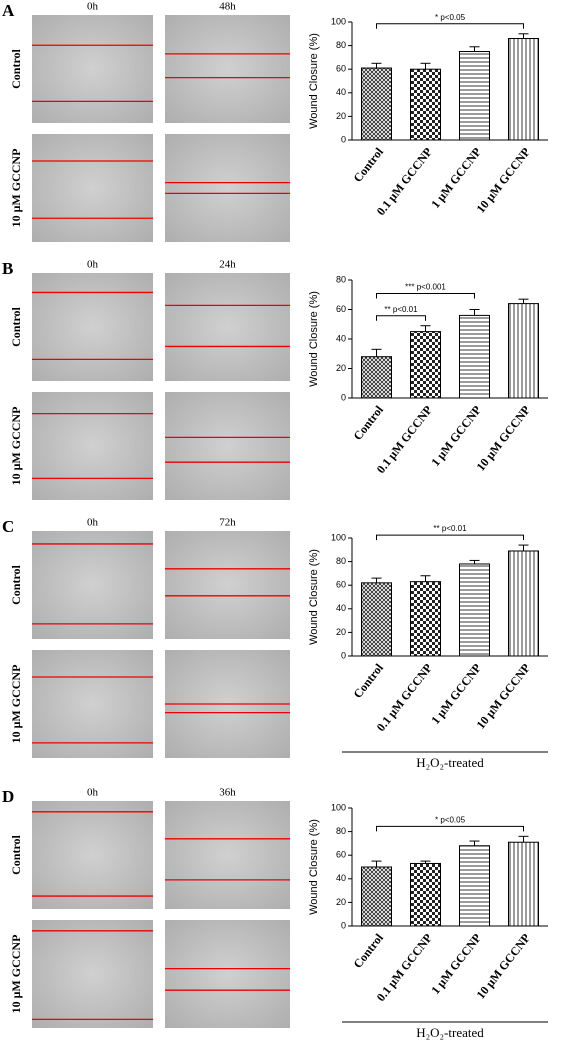 This screenshot has width=562, height=1050. Describe the element at coordinates (7, 268) in the screenshot. I see `panel-label: B` at that location.